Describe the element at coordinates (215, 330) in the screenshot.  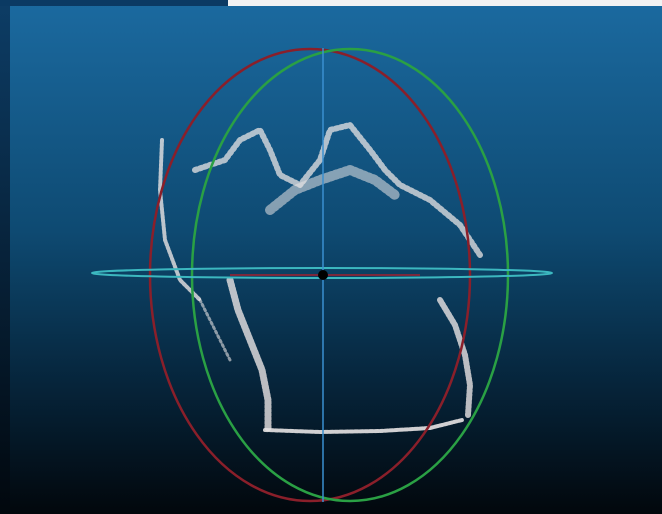
I see `cloud-left-speckle` at that location.